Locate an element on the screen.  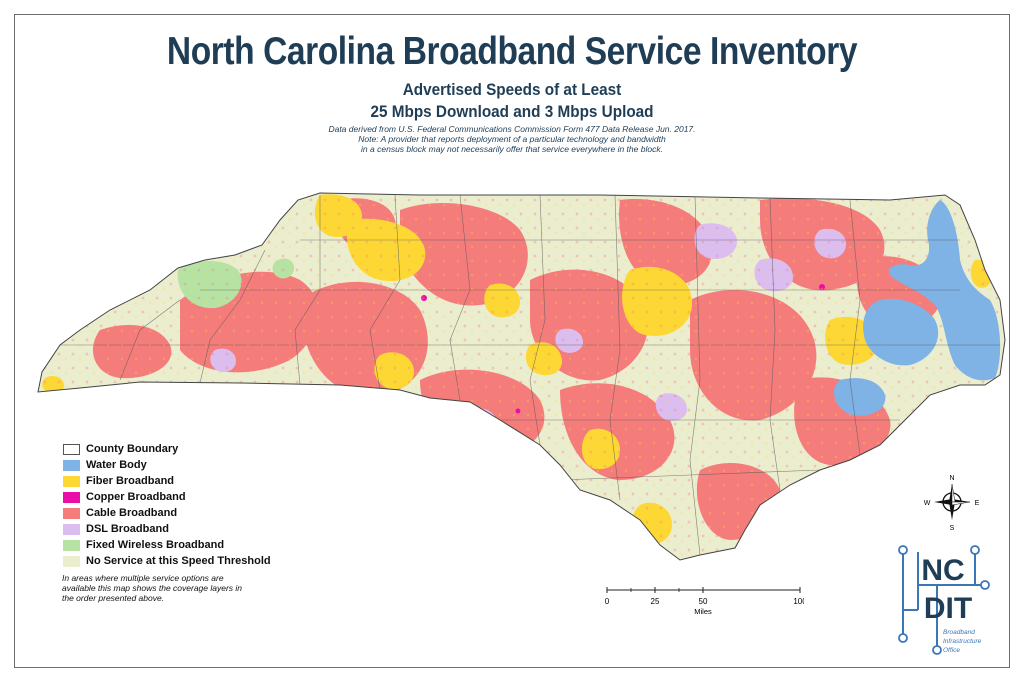
scale-tick-100: 100 is located at coordinates (798, 601).